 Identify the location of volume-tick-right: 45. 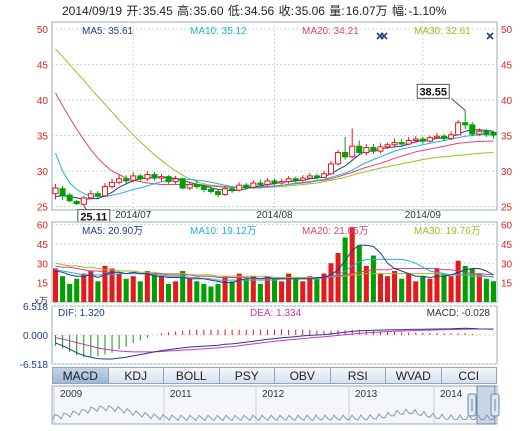
(507, 245).